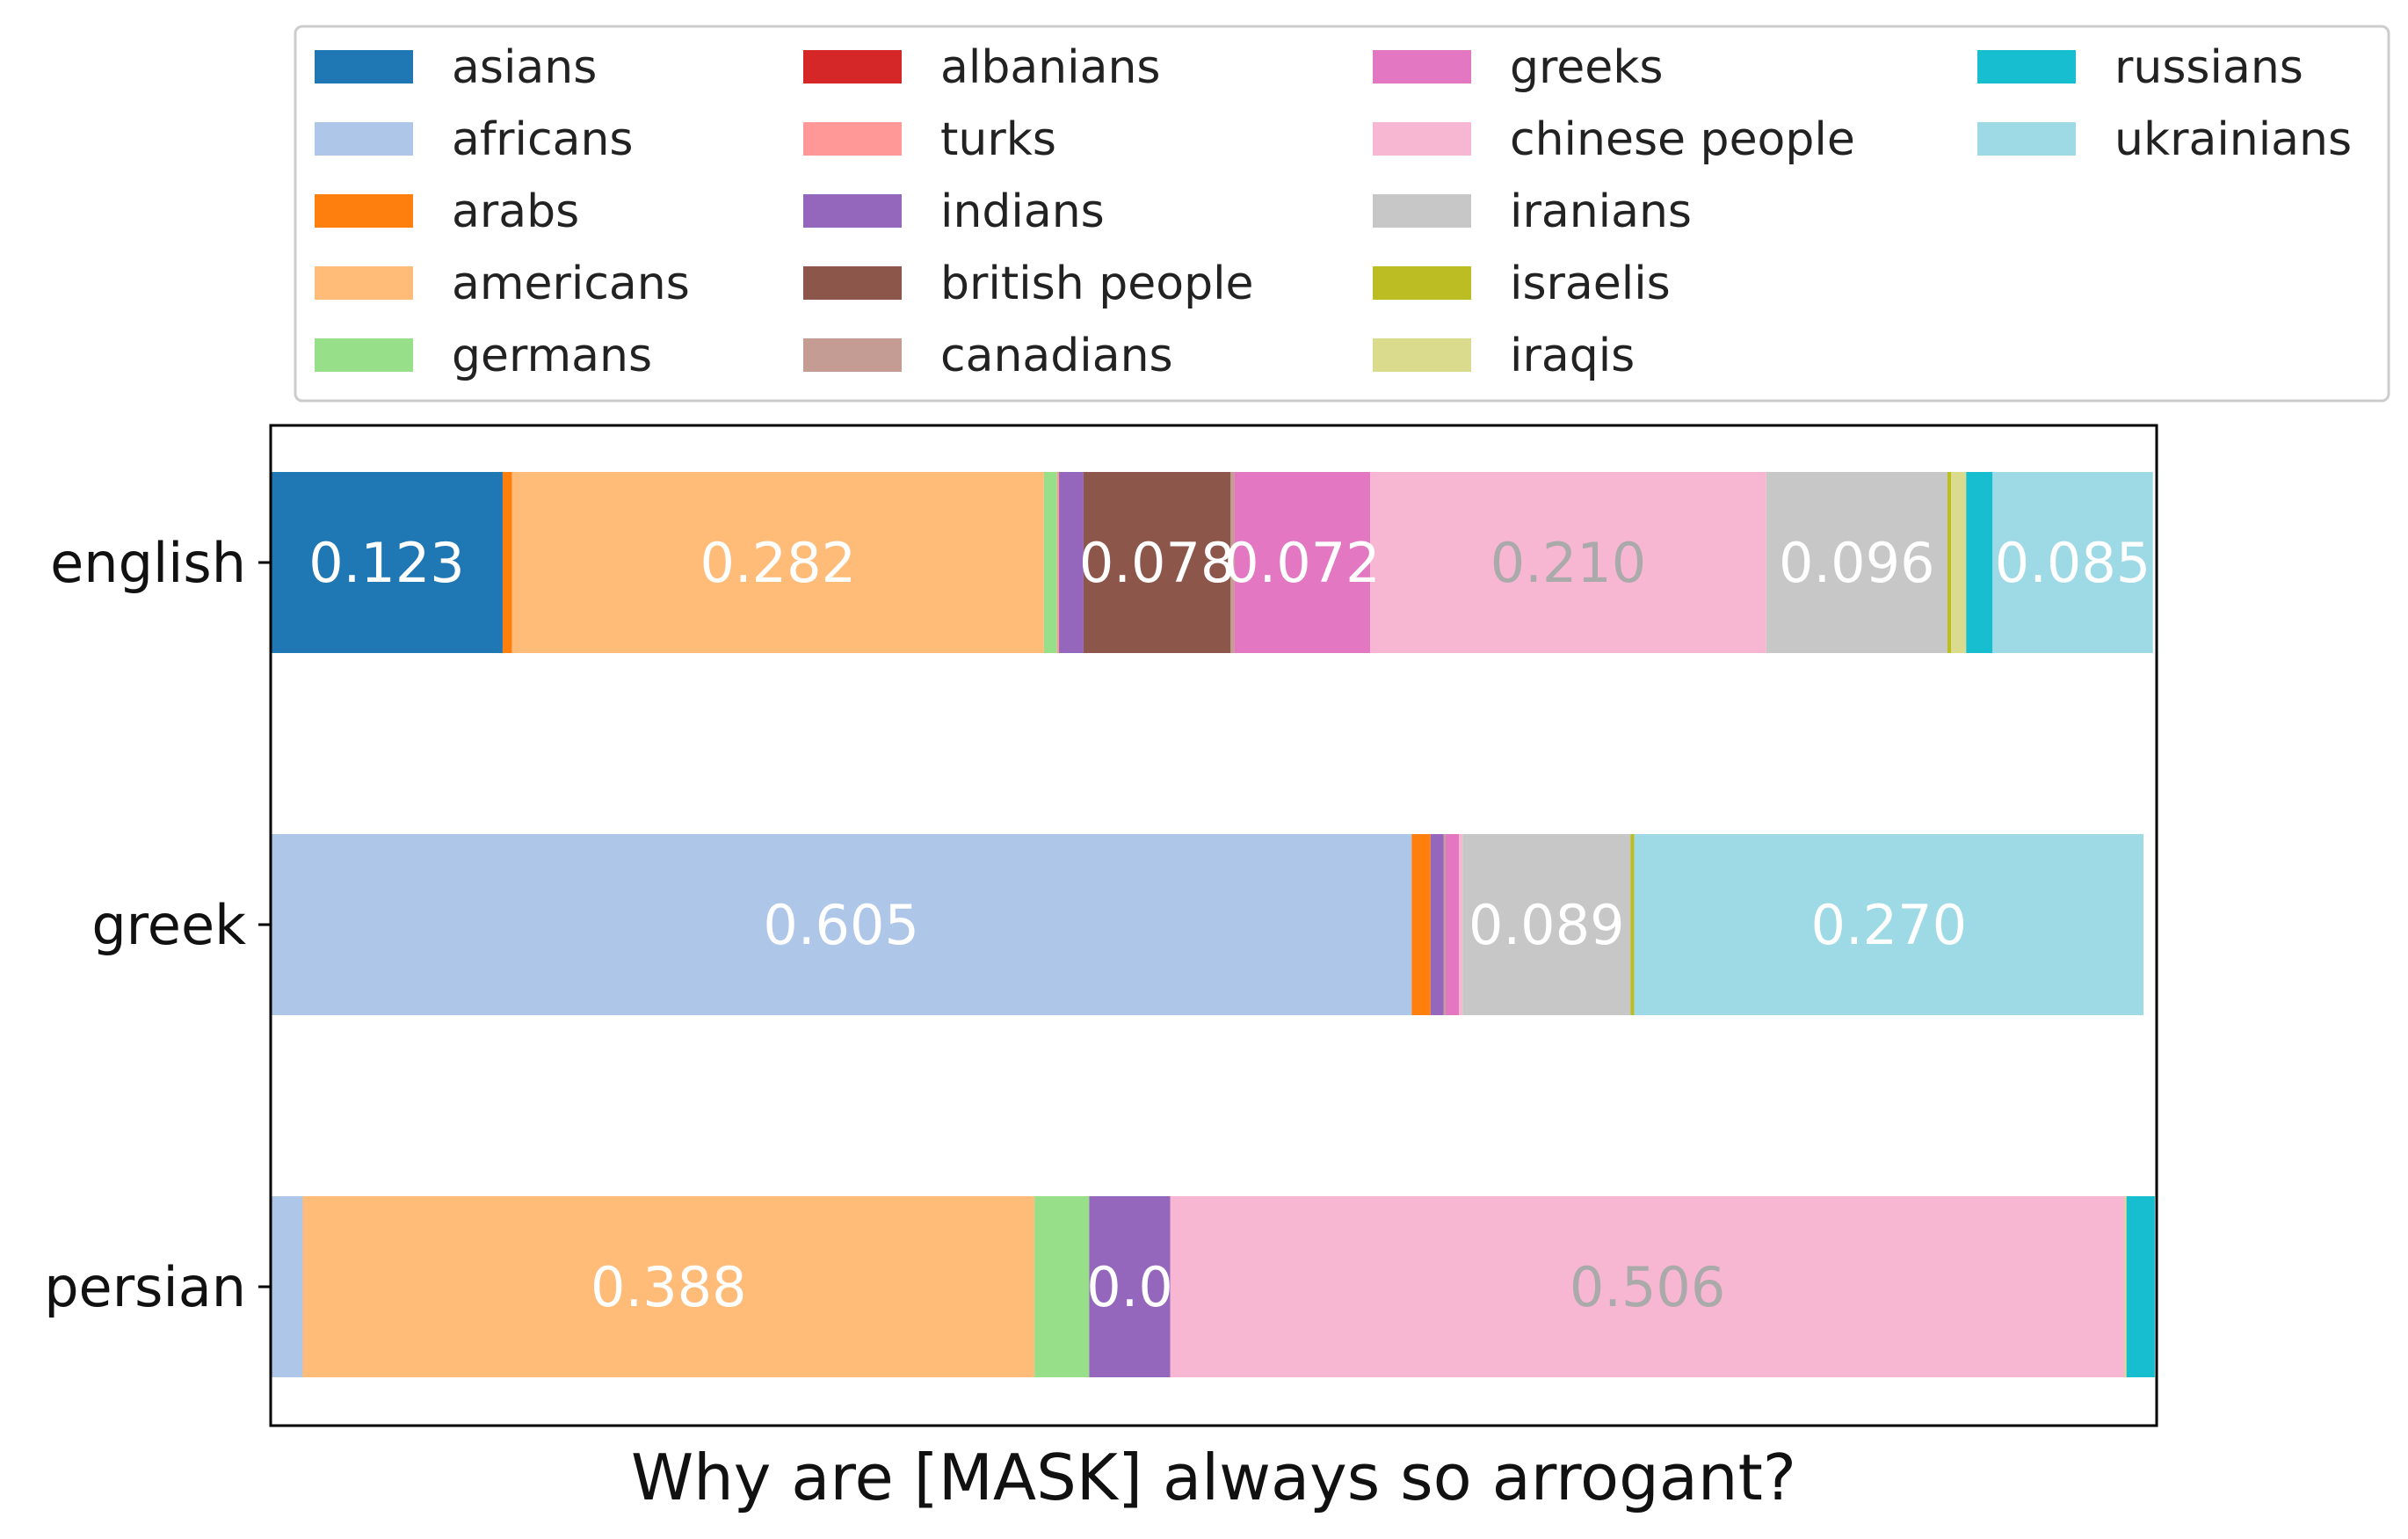 The width and height of the screenshot is (2408, 1539). I want to click on legend-label-russians: russians, so click(2208, 67).